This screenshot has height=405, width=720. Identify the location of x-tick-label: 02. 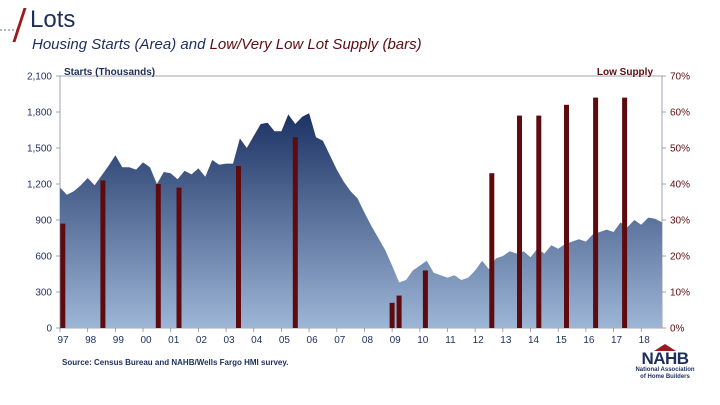
(202, 340).